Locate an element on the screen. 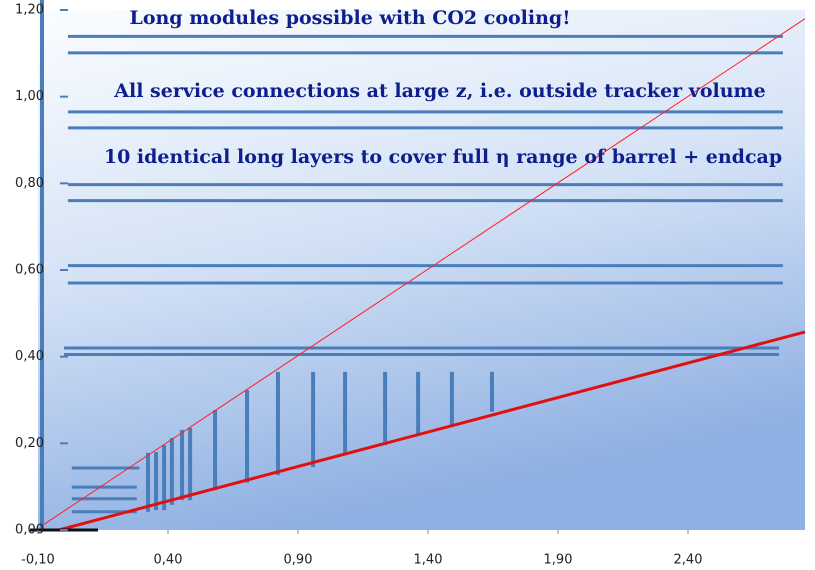  y-tick-label: 1,00 is located at coordinates (29, 96).